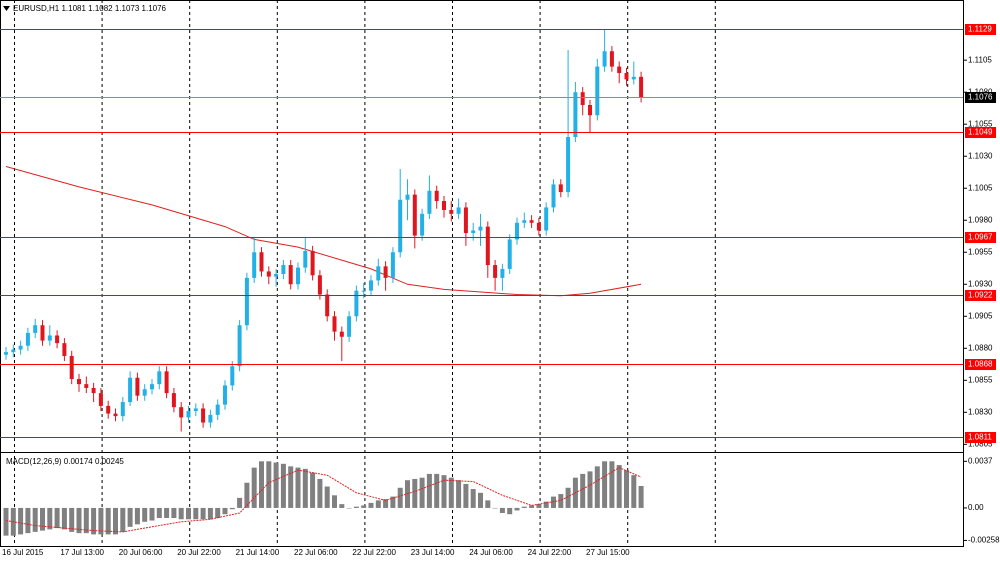  I want to click on level-label: 1.1129, so click(980, 29).